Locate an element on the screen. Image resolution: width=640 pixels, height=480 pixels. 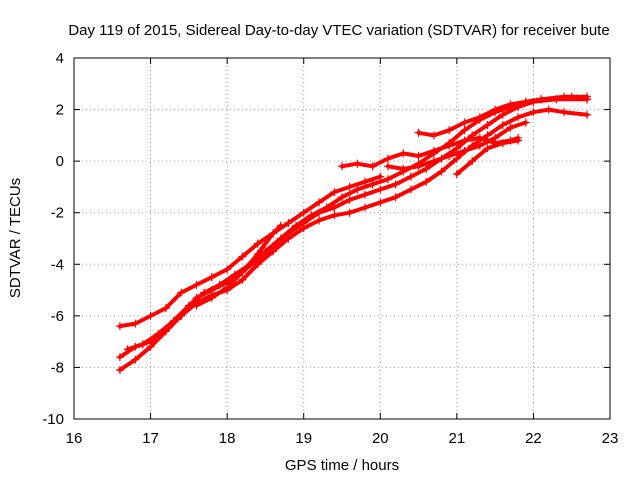
x-tick-label: 16 is located at coordinates (74, 438).